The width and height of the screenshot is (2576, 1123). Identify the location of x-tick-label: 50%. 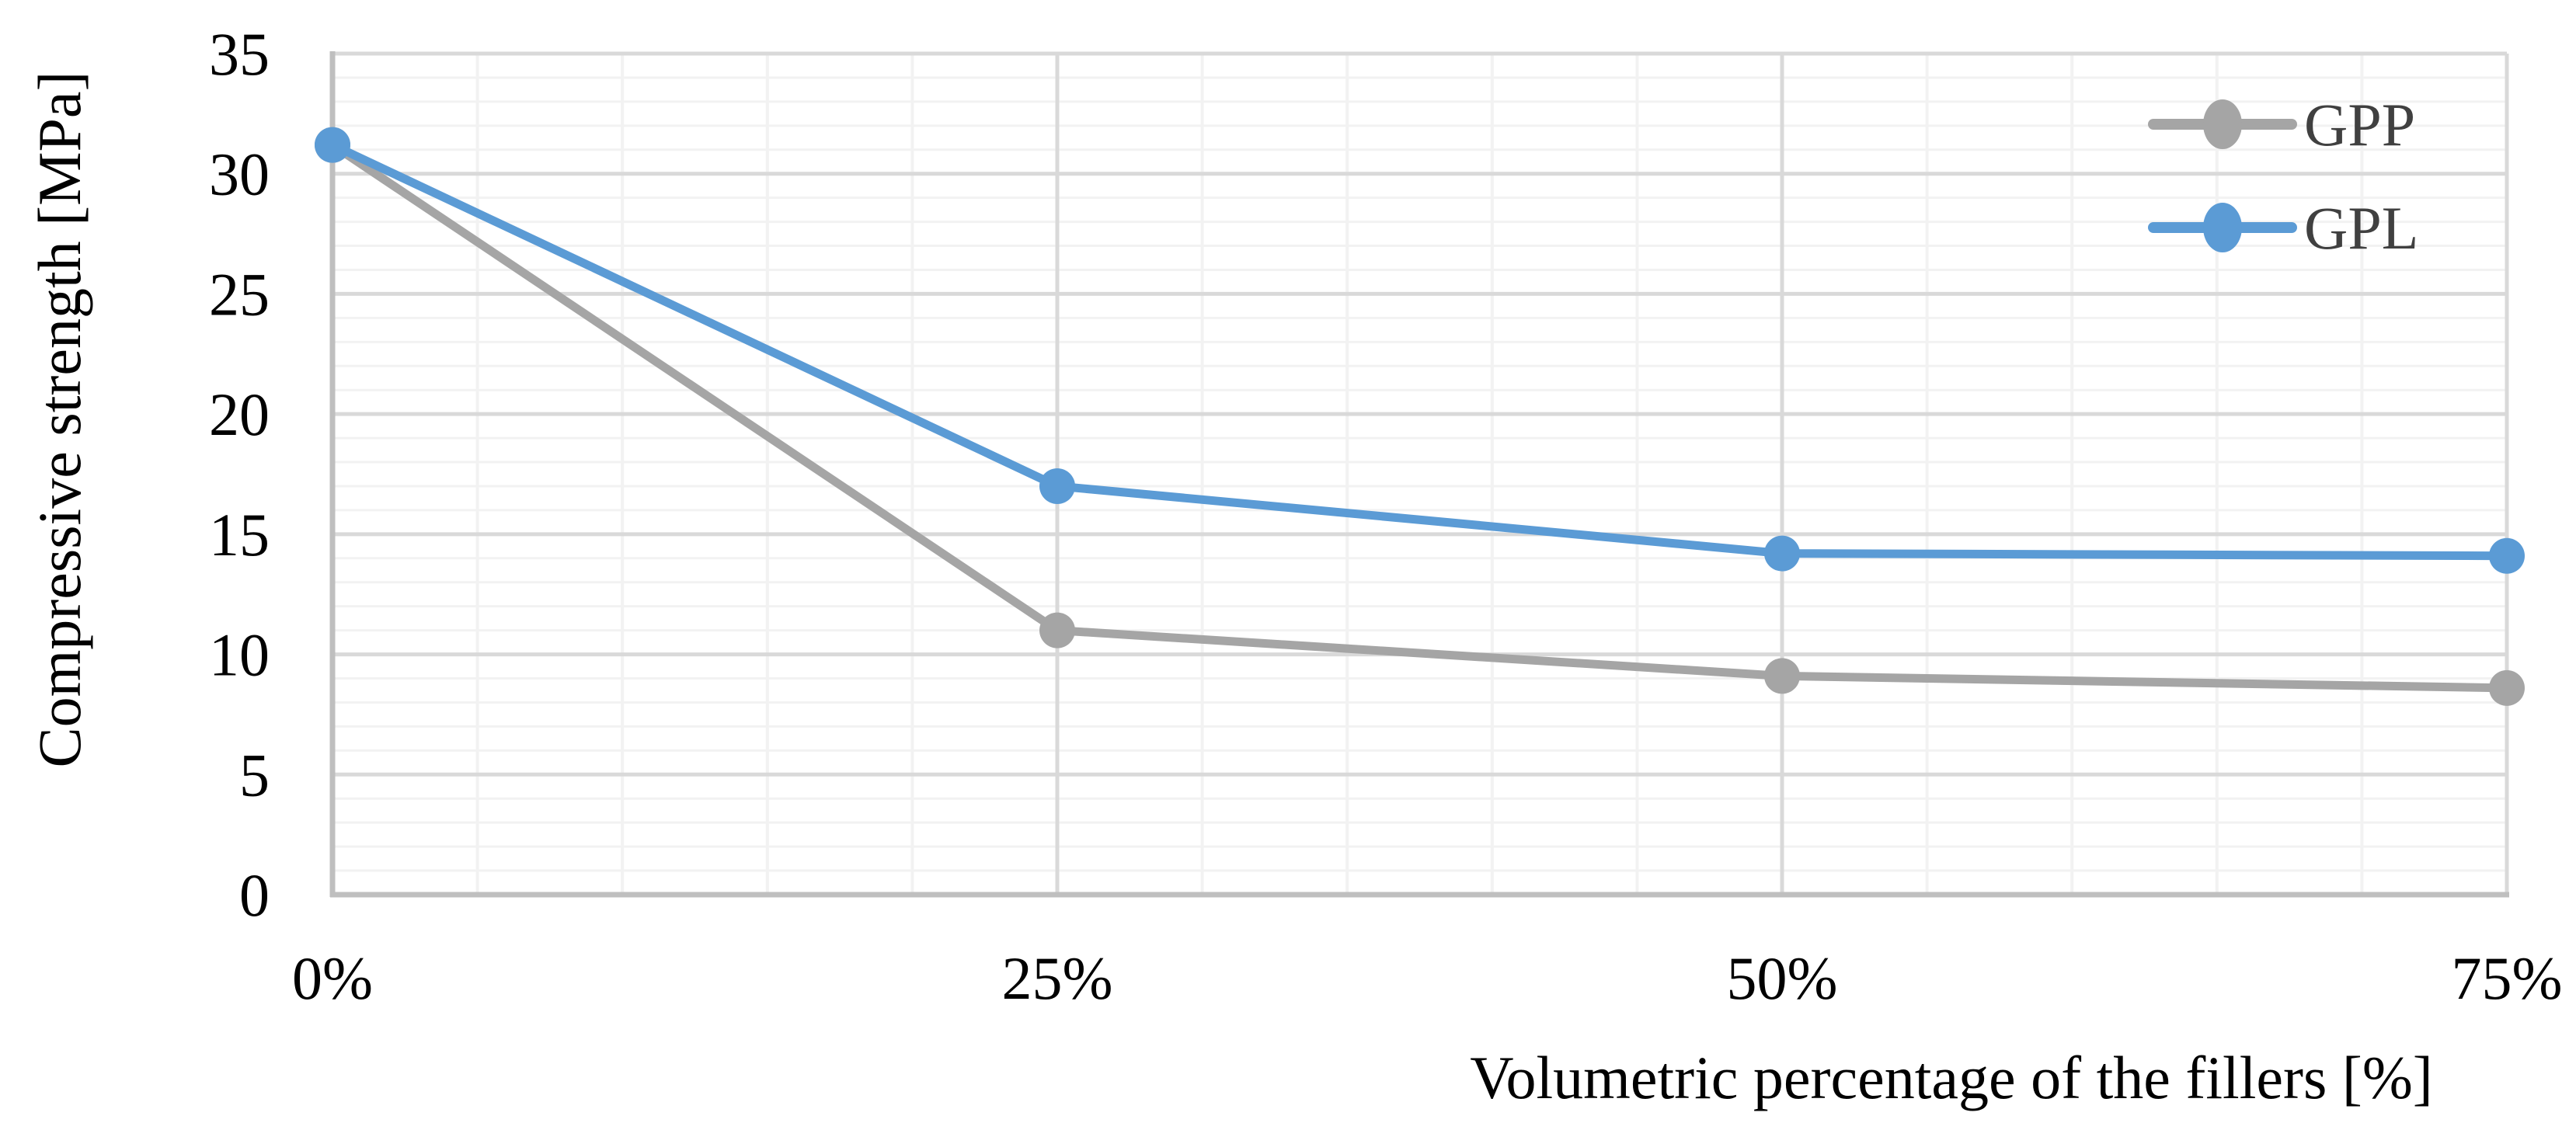
(1782, 978).